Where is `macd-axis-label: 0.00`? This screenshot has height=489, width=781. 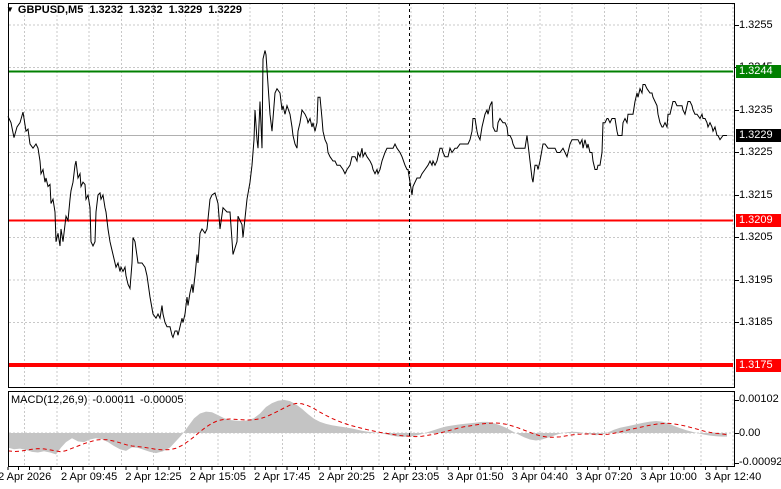 macd-axis-label: 0.00 is located at coordinates (750, 432).